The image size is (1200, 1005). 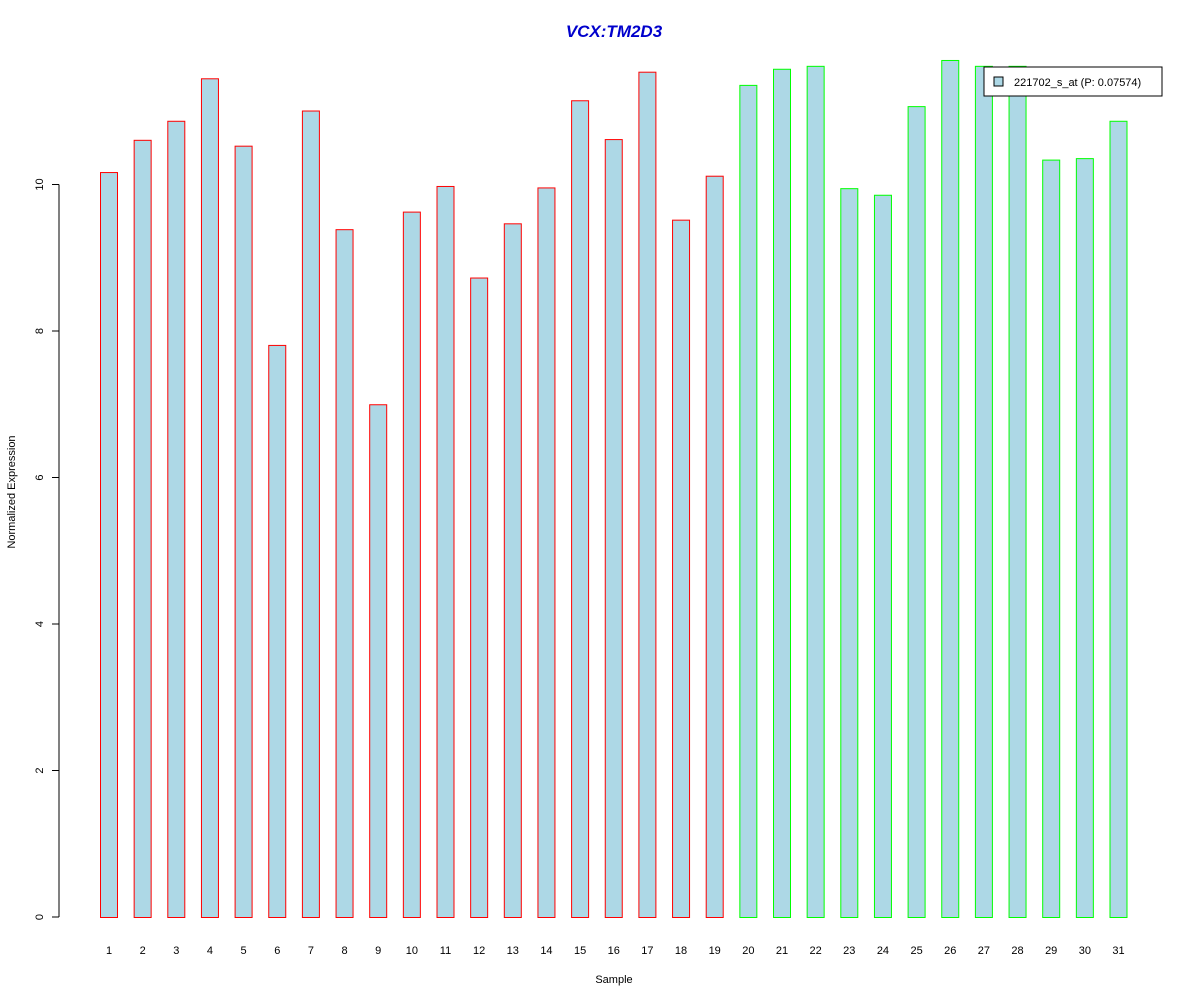 I want to click on legend-box, so click(x=1073, y=81).